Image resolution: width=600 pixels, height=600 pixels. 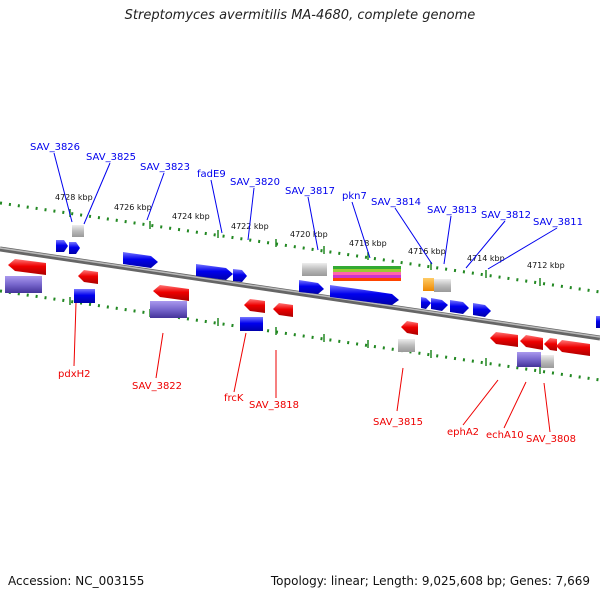 I want to click on accession-text: Accession: NC_003155, so click(x=76, y=581).